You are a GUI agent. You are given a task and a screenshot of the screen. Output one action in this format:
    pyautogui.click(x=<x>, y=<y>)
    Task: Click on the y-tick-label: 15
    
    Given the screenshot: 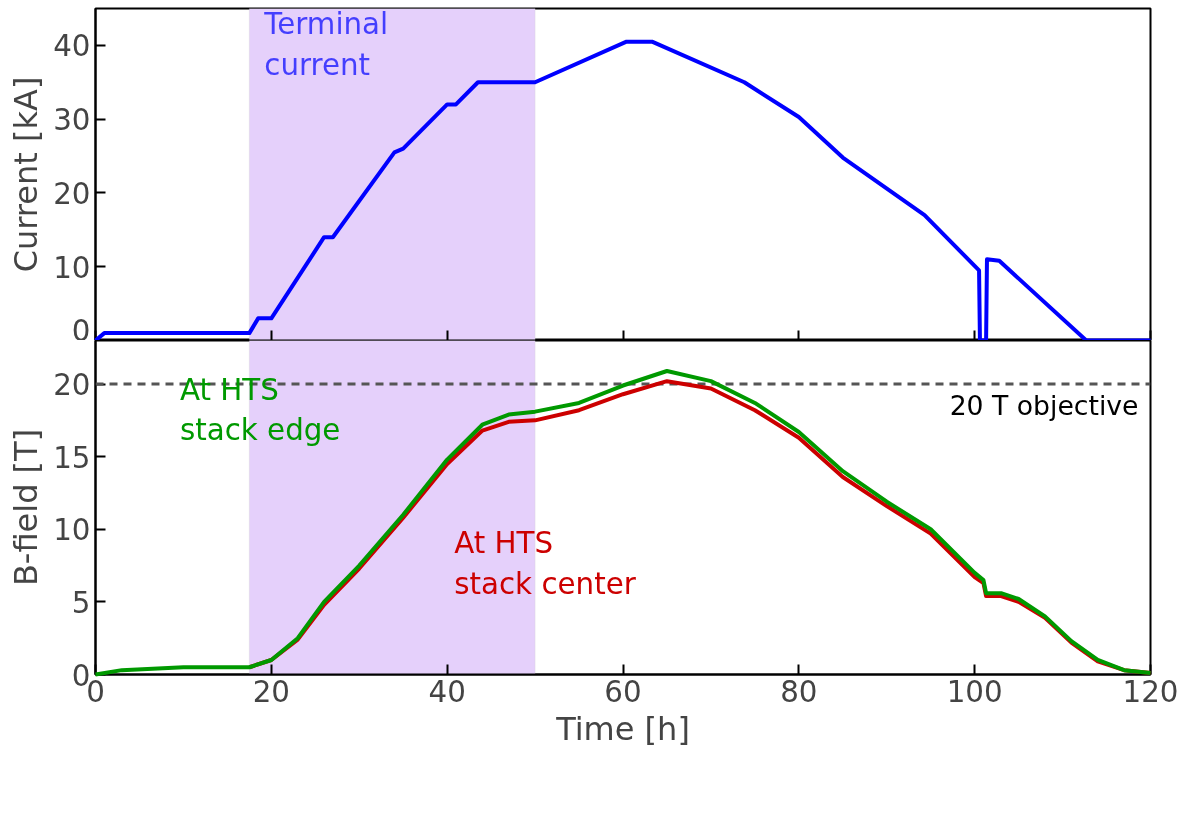 What is the action you would take?
    pyautogui.click(x=72, y=457)
    